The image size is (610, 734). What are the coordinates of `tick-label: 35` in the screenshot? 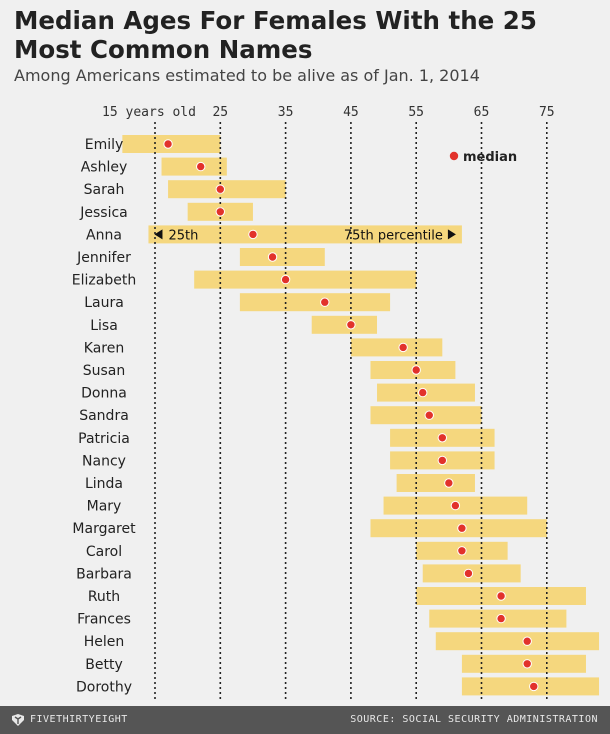 It's located at (286, 112).